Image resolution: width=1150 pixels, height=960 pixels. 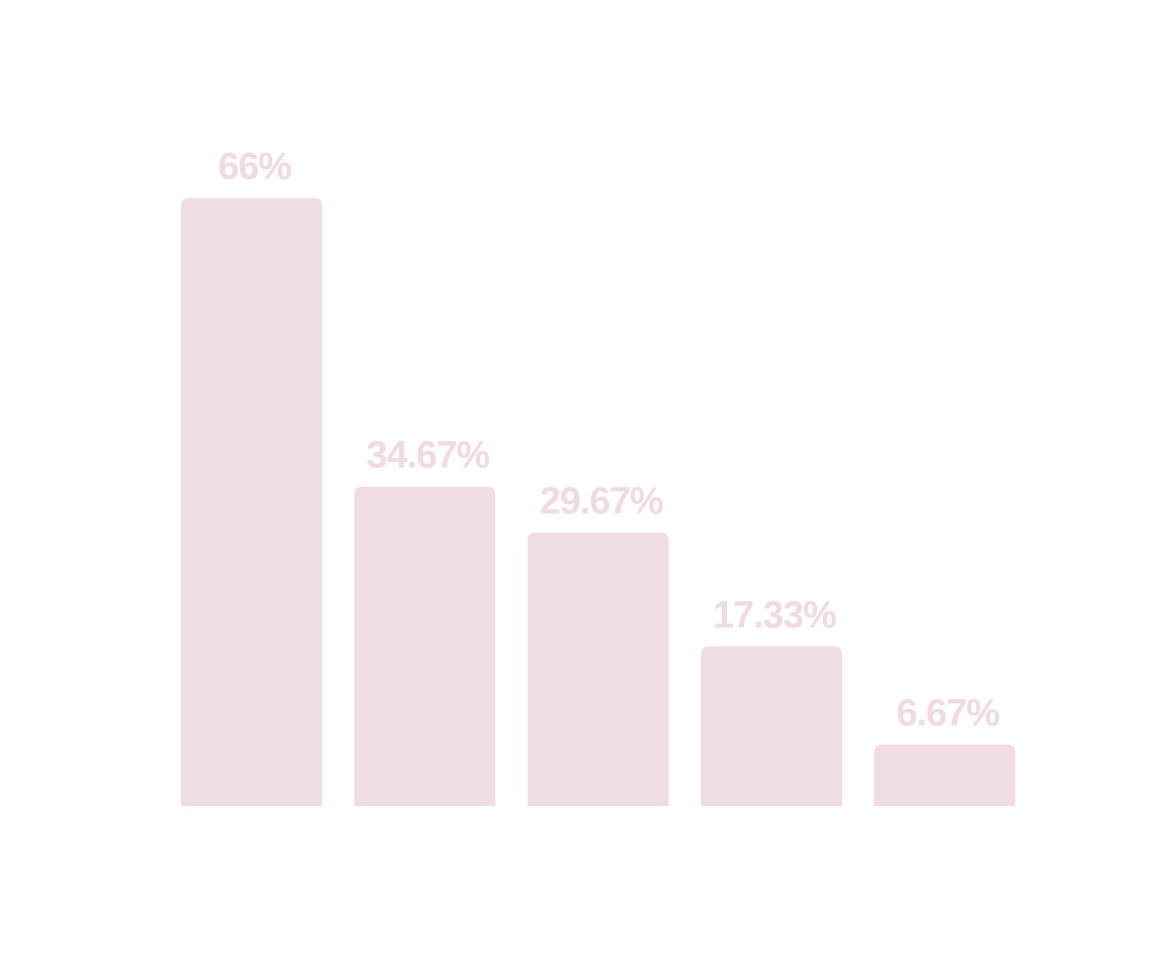 What do you see at coordinates (947, 714) in the screenshot?
I see `value-label: 6.67%` at bounding box center [947, 714].